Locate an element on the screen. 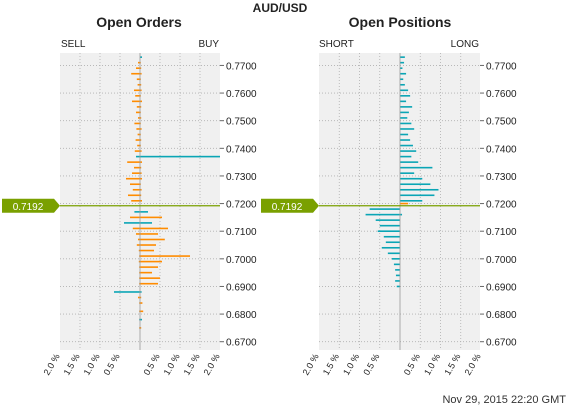 The image size is (572, 416). price-tick-label: 0.6900 is located at coordinates (241, 287).